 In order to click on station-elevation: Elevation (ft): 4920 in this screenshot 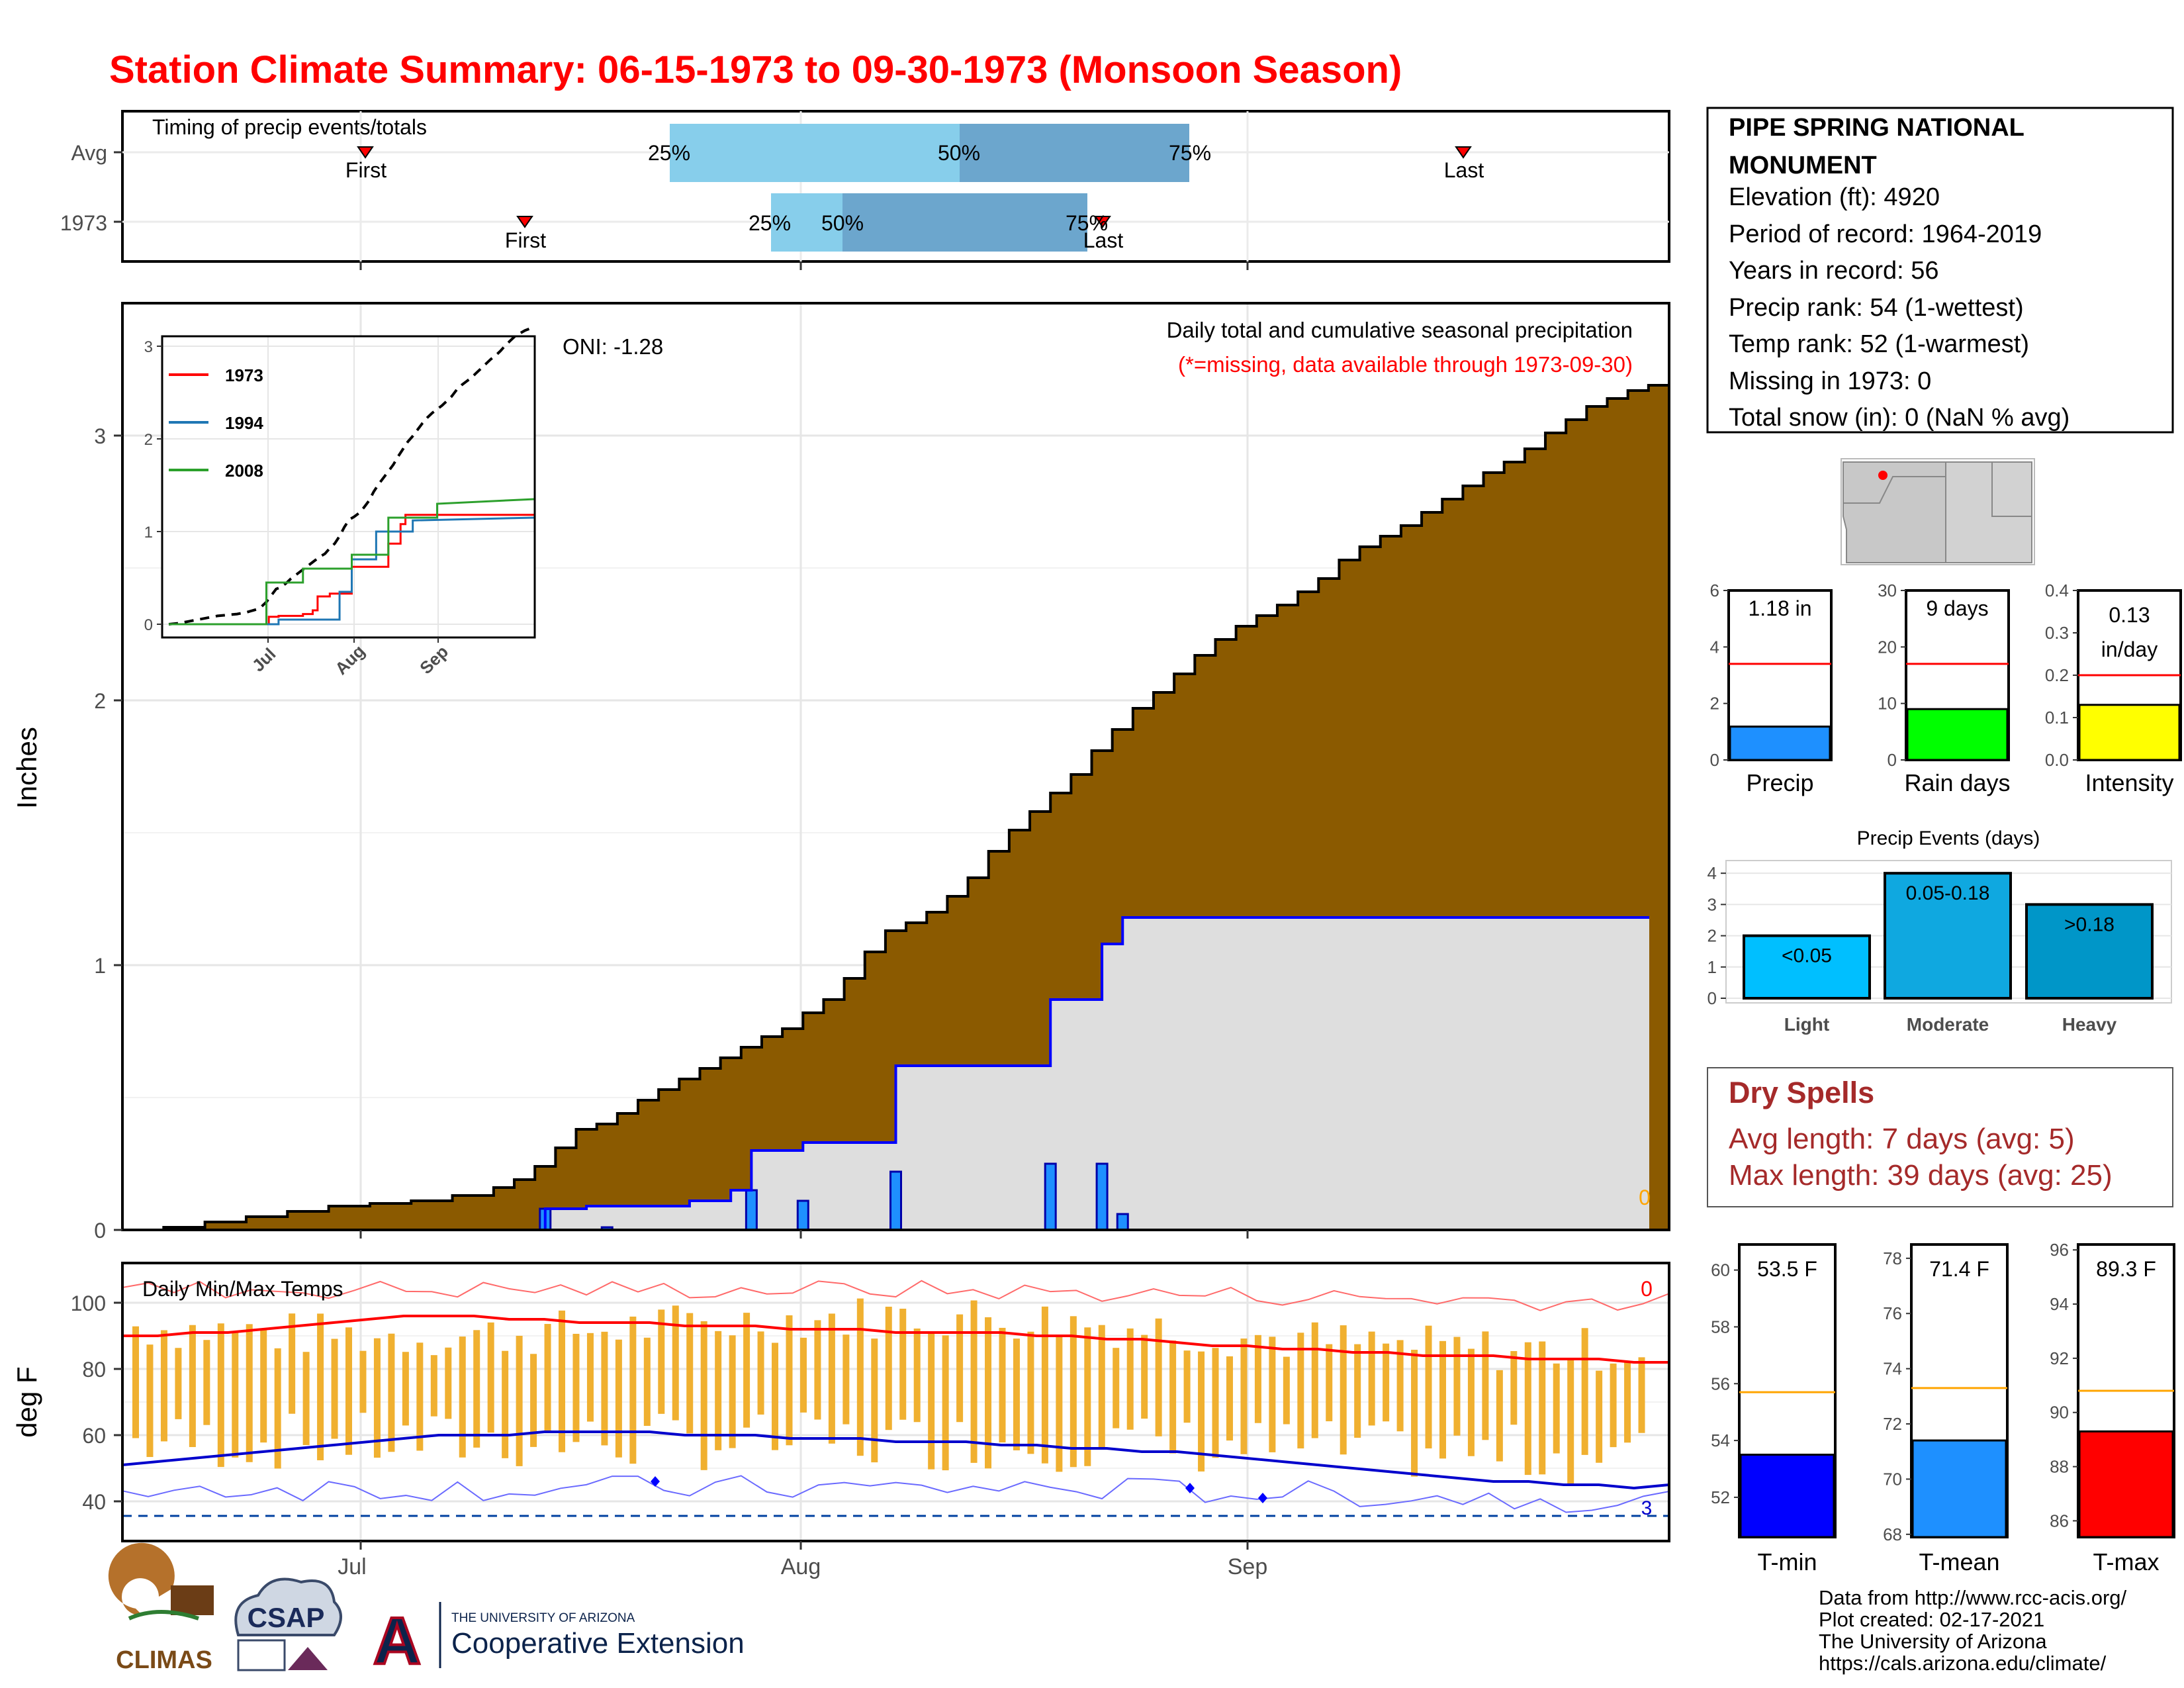, I will do `click(1834, 197)`.